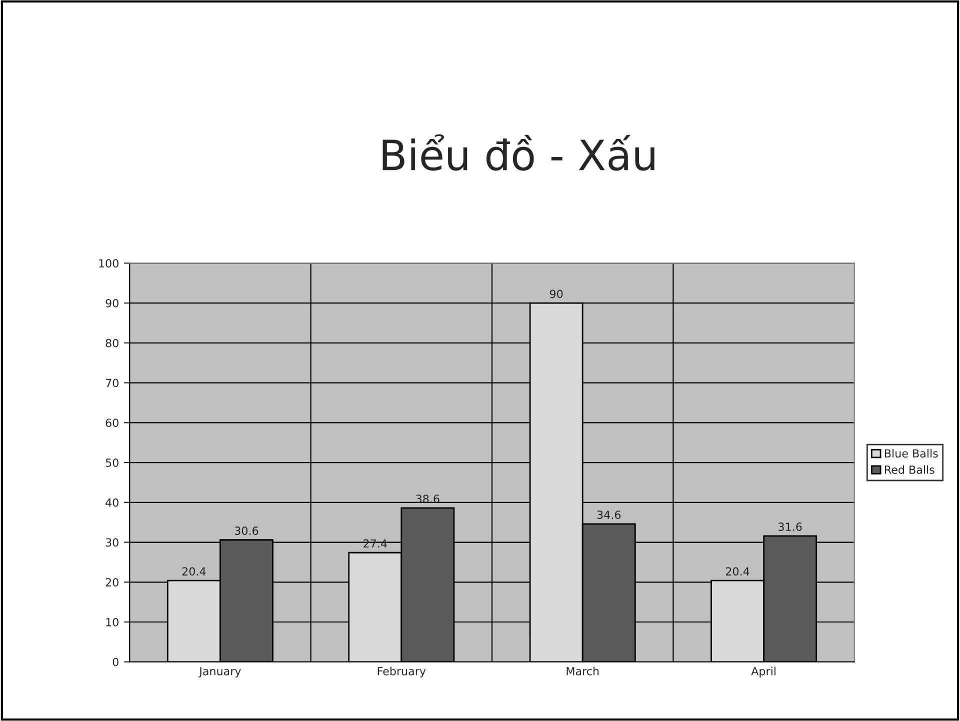 This screenshot has width=960, height=721. What do you see at coordinates (790, 526) in the screenshot?
I see `data-label: 31.6` at bounding box center [790, 526].